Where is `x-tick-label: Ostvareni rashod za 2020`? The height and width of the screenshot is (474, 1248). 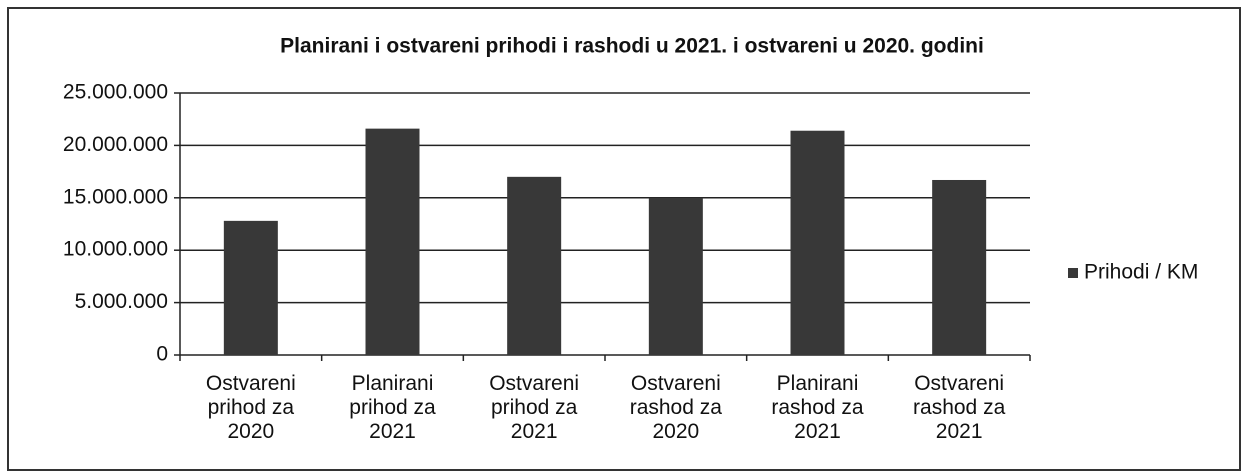 x-tick-label: Ostvareni rashod za 2020 is located at coordinates (675, 407).